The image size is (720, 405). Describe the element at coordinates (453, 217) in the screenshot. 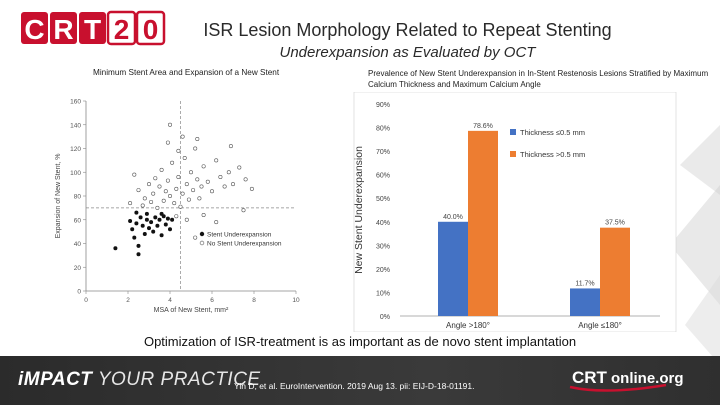

I see `bar-data-label: 40.0%` at that location.